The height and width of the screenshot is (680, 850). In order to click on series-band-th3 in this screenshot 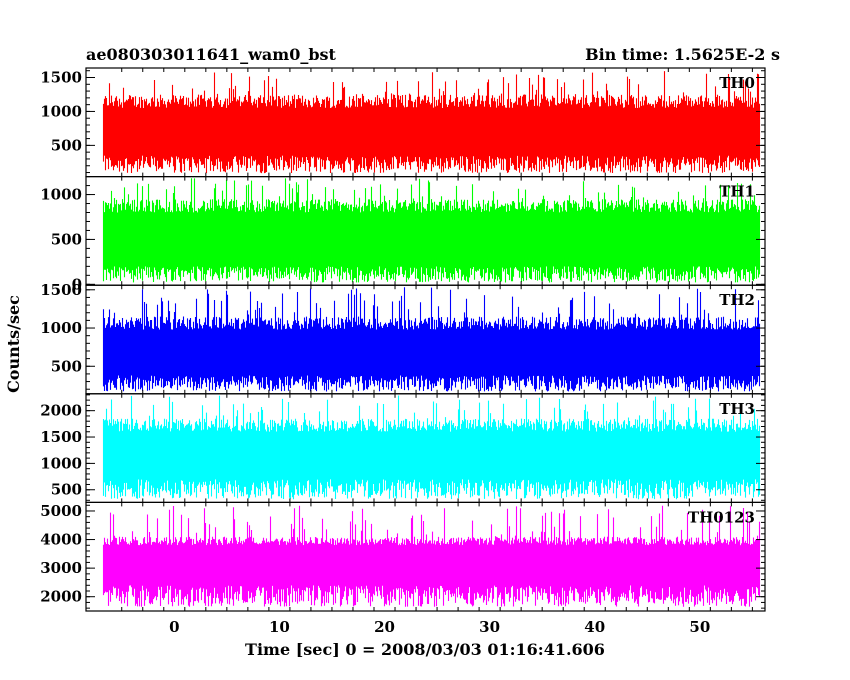, I will do `click(431, 455)`.